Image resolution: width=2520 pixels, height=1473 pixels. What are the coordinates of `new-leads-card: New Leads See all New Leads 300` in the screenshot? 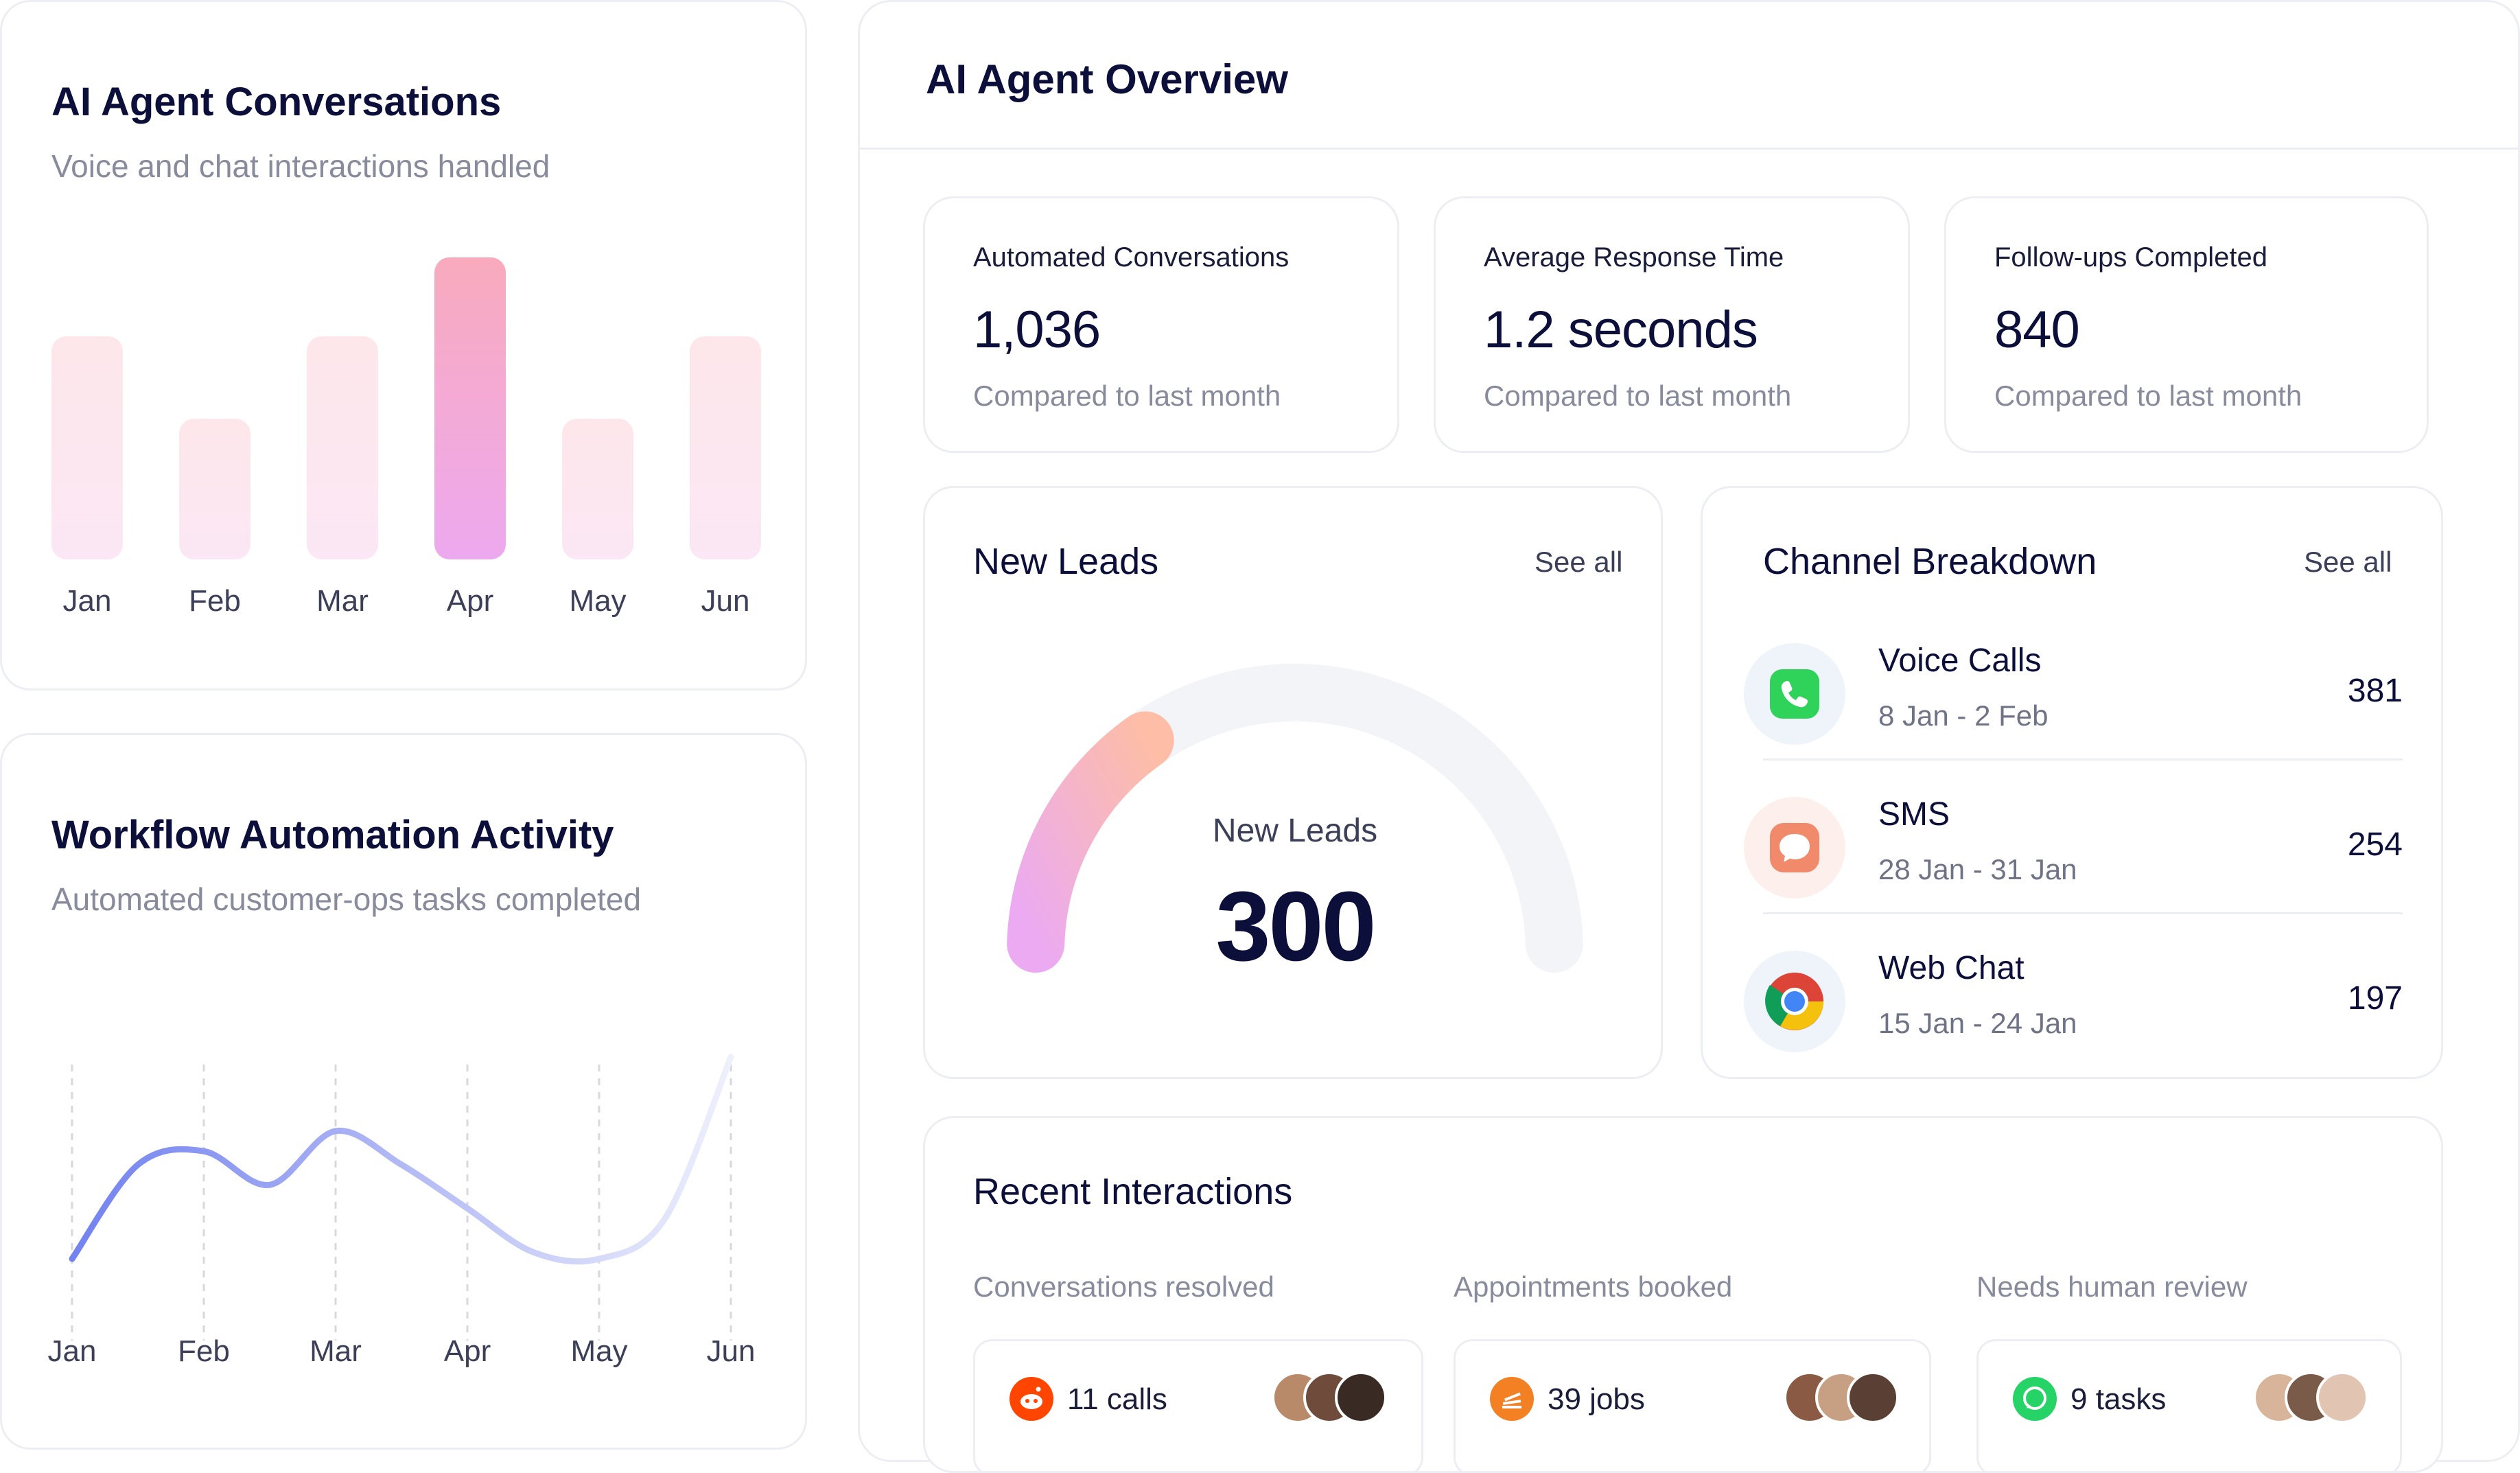 It's located at (1293, 782).